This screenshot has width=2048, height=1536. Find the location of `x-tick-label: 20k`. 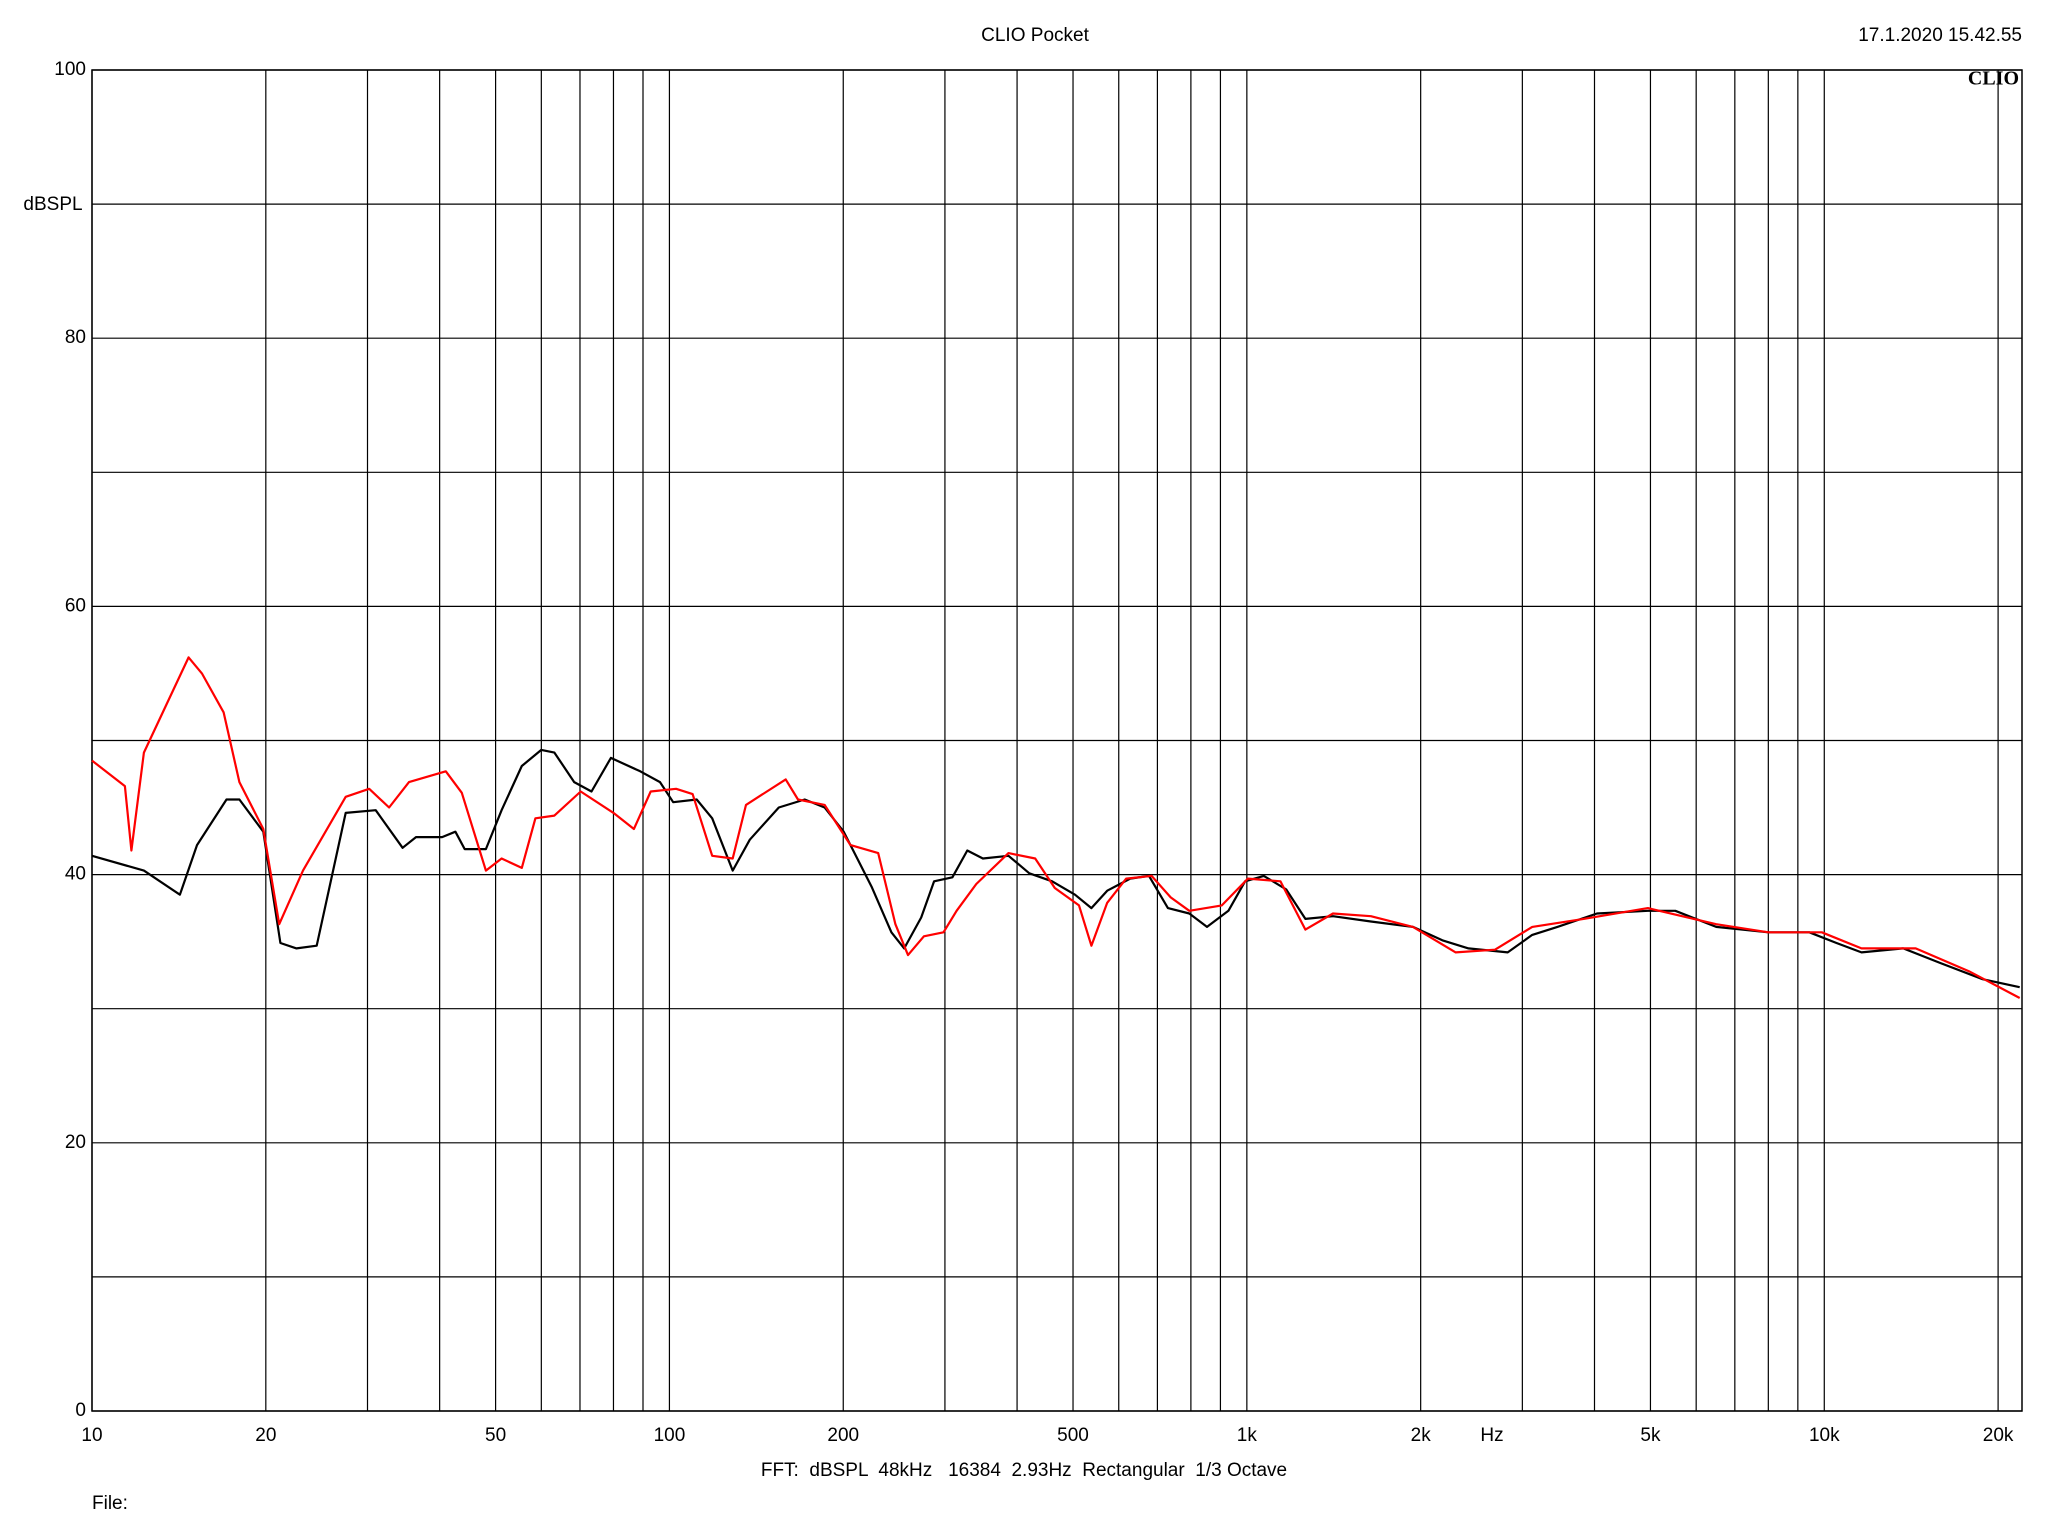

x-tick-label: 20k is located at coordinates (1998, 1435).